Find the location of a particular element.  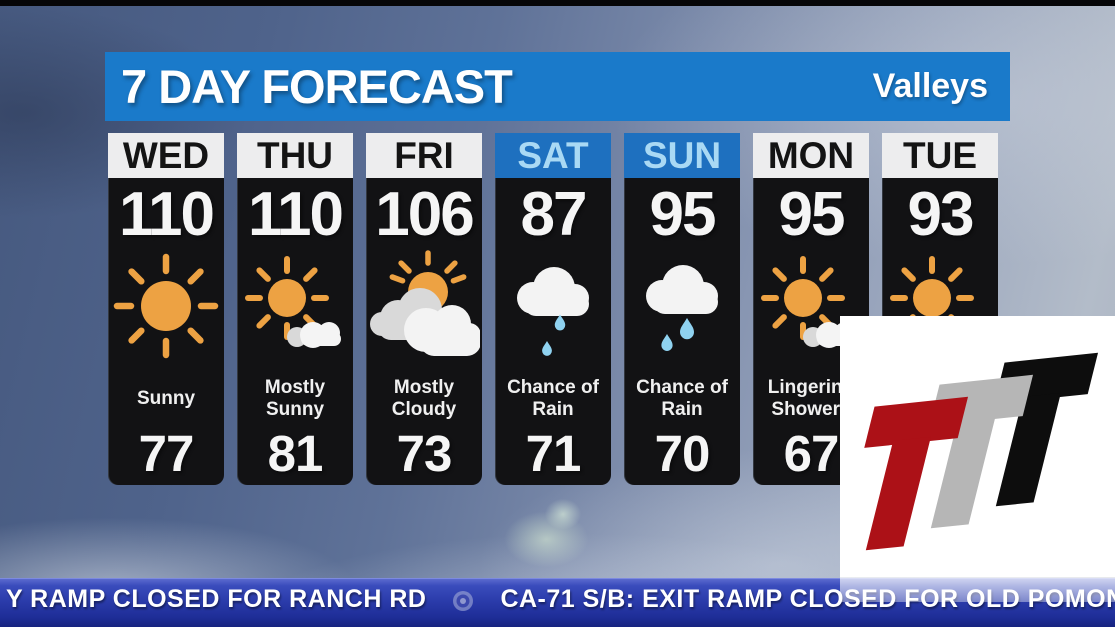

day-card: 87 Chance of Rain 71 is located at coordinates (553, 331).